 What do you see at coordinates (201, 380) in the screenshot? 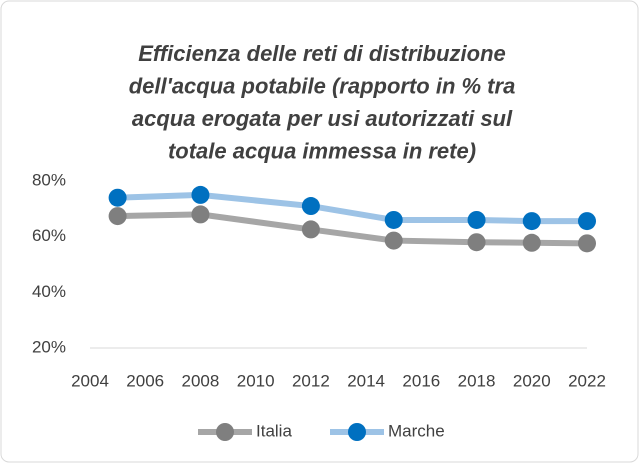
I see `x-tick-label: 2008` at bounding box center [201, 380].